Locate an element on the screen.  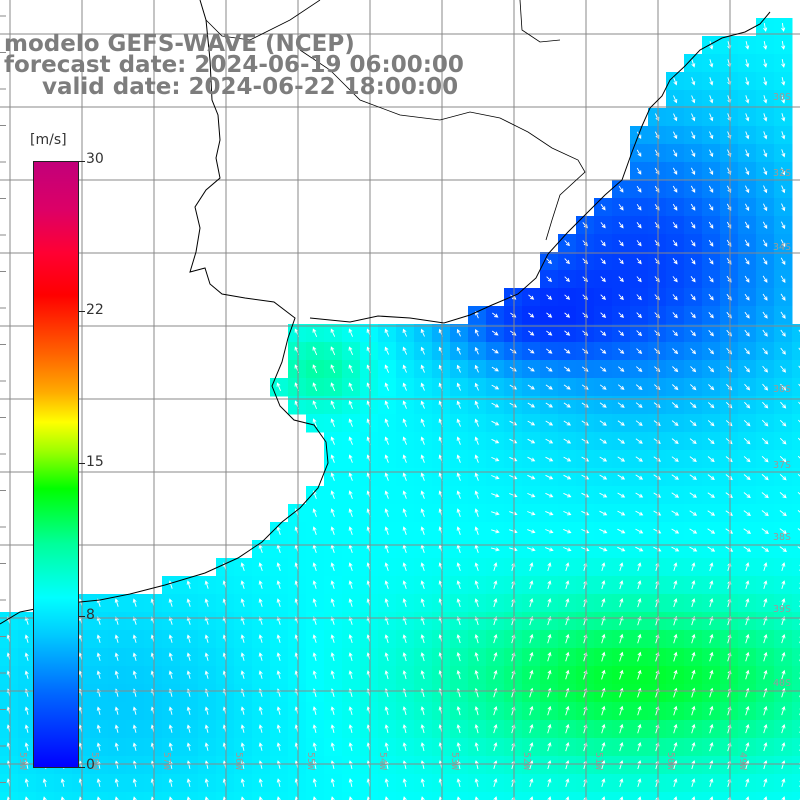
colorbar-tick-mark is located at coordinates (82, 616).